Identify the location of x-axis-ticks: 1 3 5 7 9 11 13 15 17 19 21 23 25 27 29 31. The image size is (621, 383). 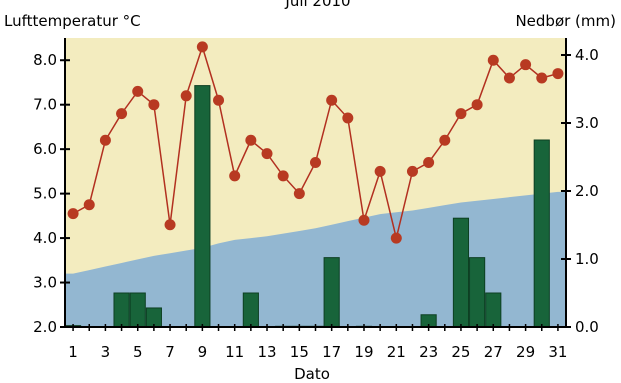
(317, 342).